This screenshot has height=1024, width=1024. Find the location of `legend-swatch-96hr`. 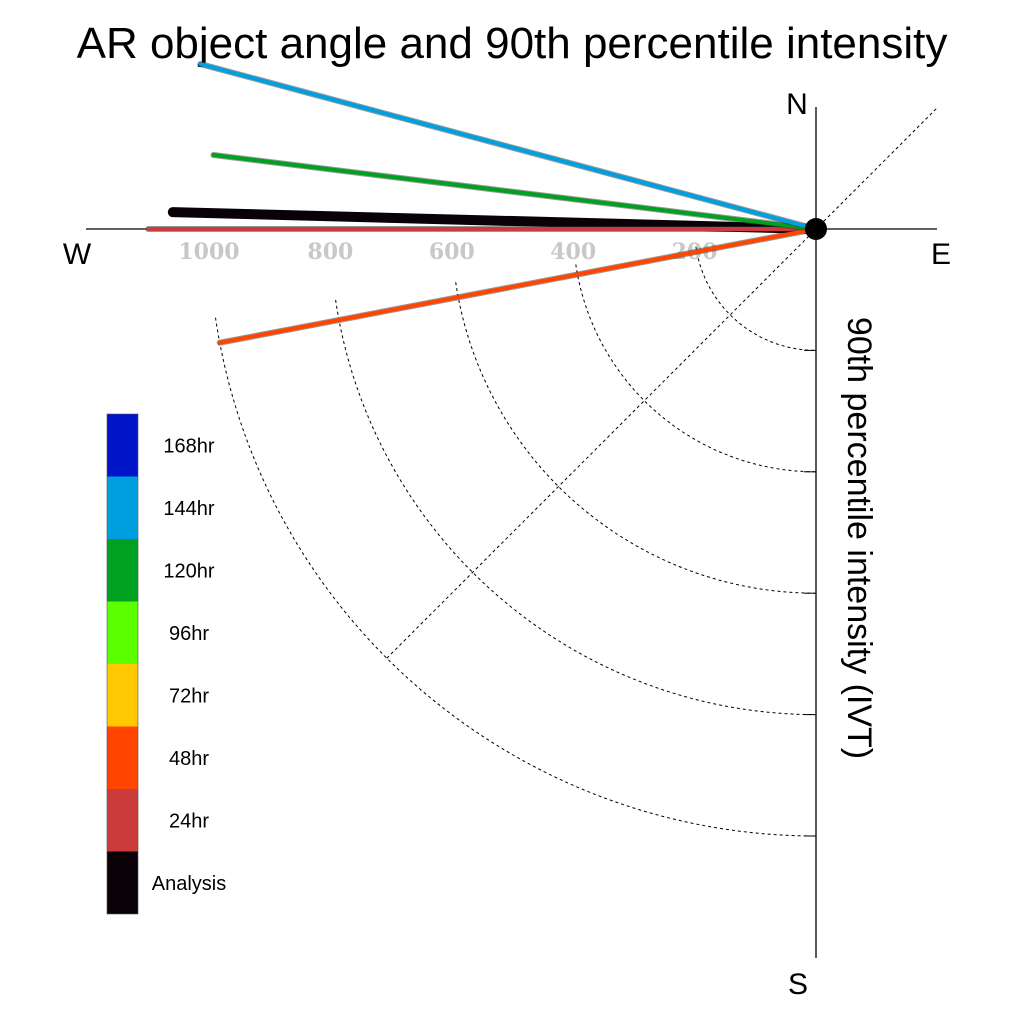

legend-swatch-96hr is located at coordinates (122, 632).